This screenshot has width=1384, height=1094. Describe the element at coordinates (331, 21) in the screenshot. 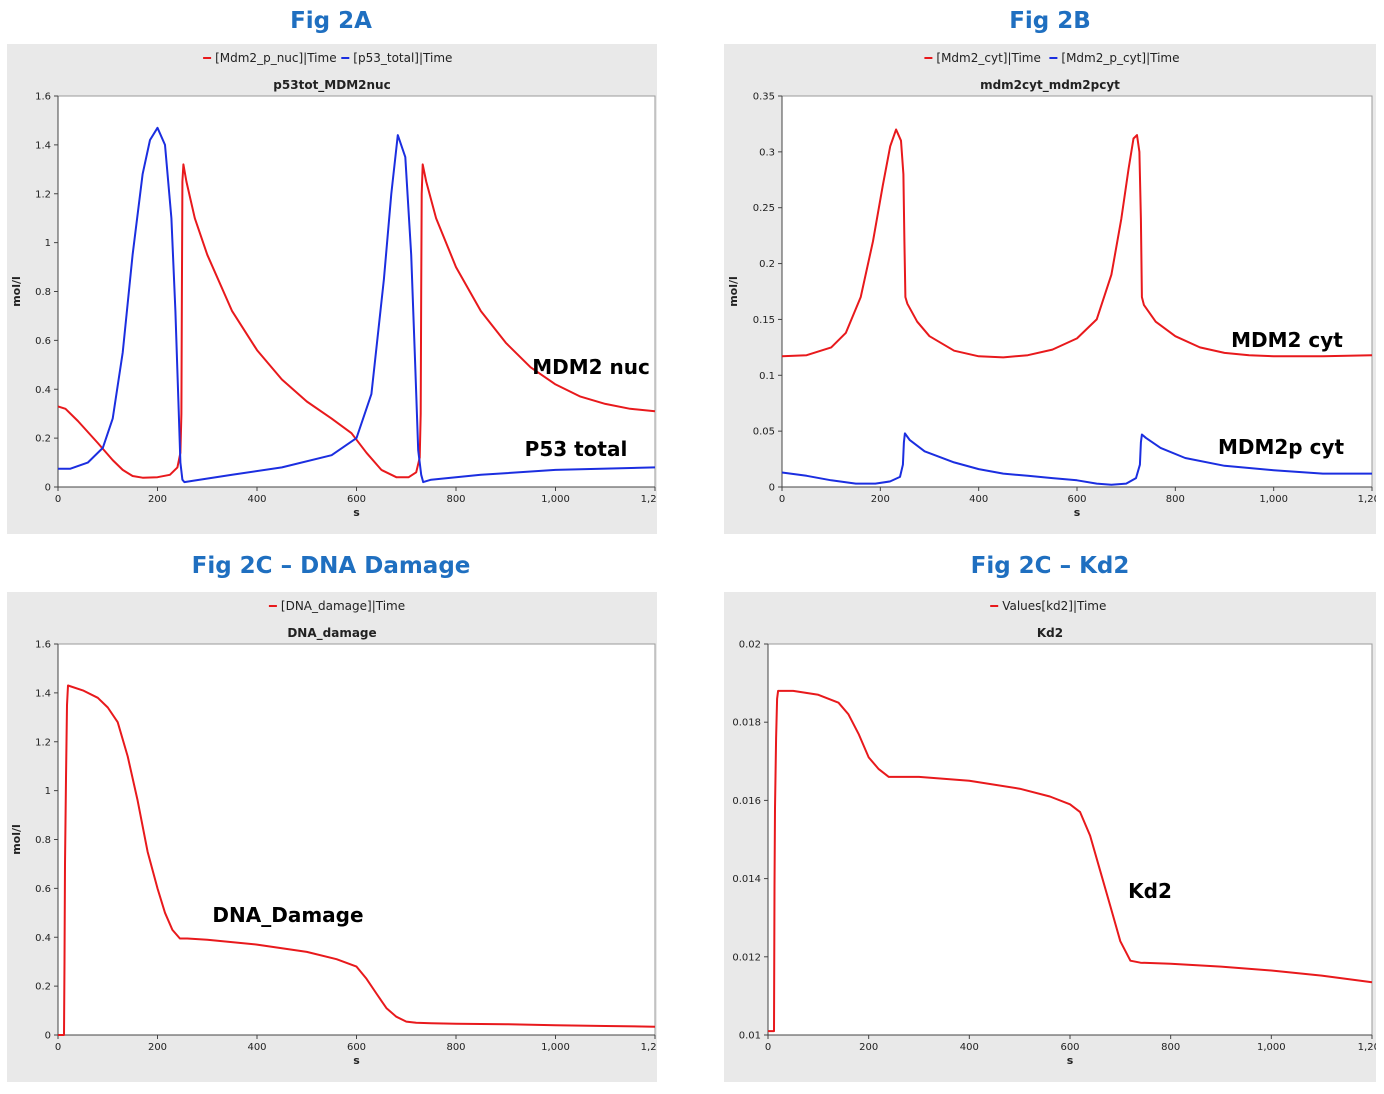

I see `fig-title-2a: Fig 2A` at that location.